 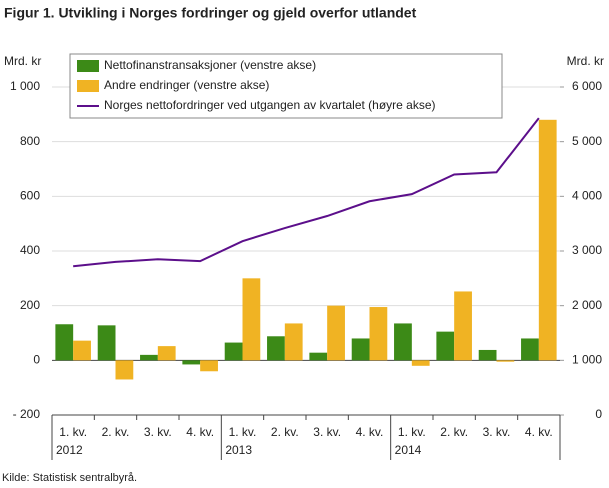 I want to click on source: Kilde: Statistisk sentralbyrå., so click(x=69, y=478).